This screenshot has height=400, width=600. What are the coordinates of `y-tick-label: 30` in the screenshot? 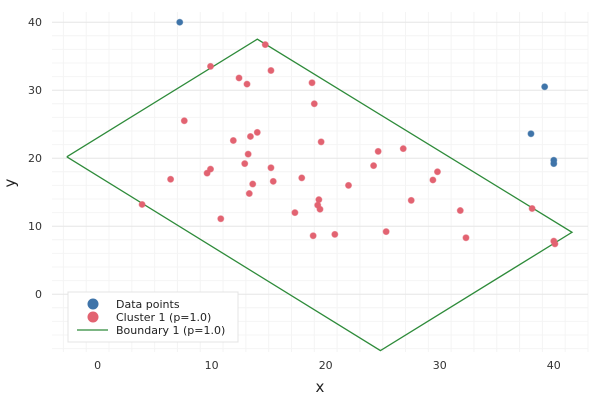 It's located at (35, 90).